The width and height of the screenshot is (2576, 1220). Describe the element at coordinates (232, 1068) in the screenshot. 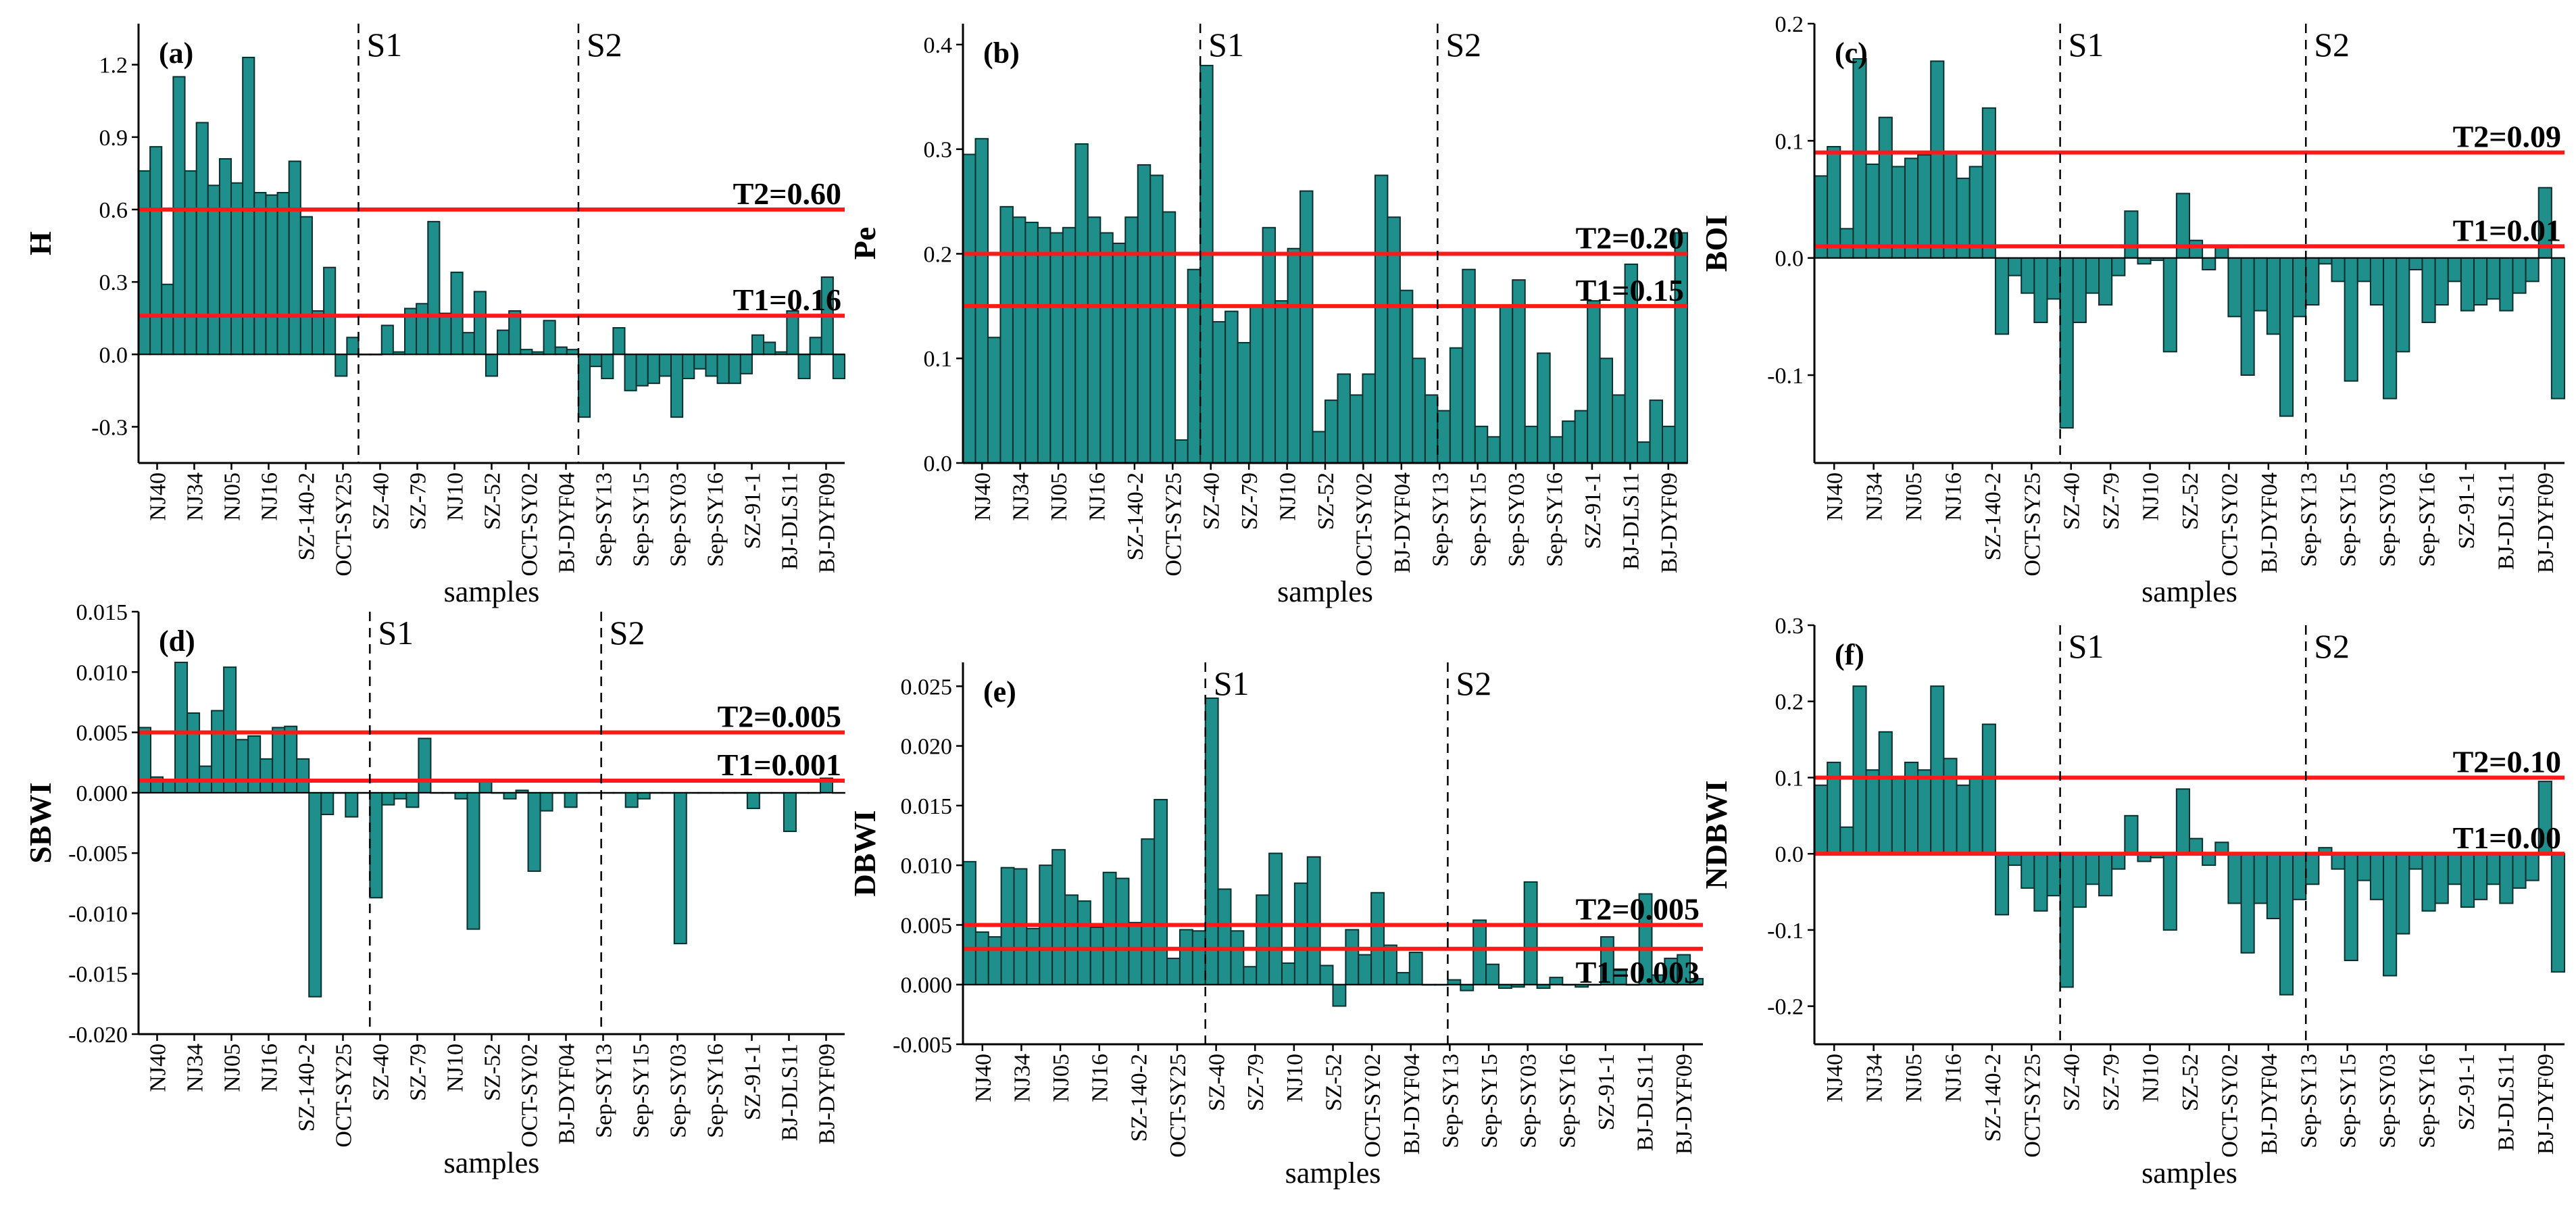

I see `x-tick-label: NJ05` at that location.